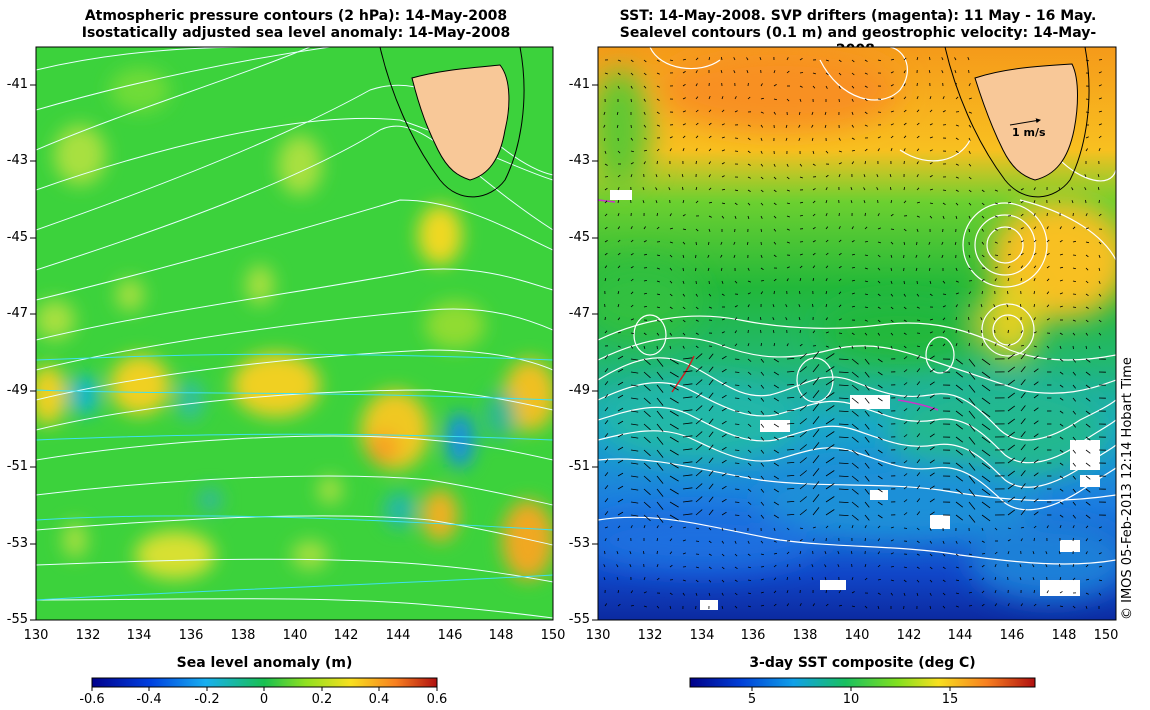 The height and width of the screenshot is (710, 1150). What do you see at coordinates (805, 635) in the screenshot?
I see `right-lon-label: 138` at bounding box center [805, 635].